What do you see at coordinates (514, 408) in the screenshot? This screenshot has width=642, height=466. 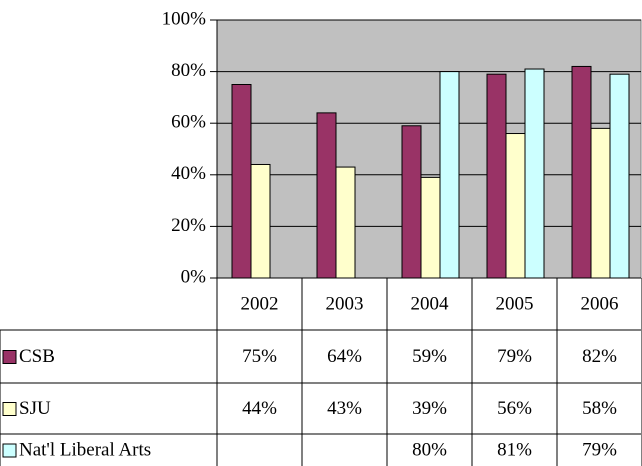 I see `table-cell: 56%` at bounding box center [514, 408].